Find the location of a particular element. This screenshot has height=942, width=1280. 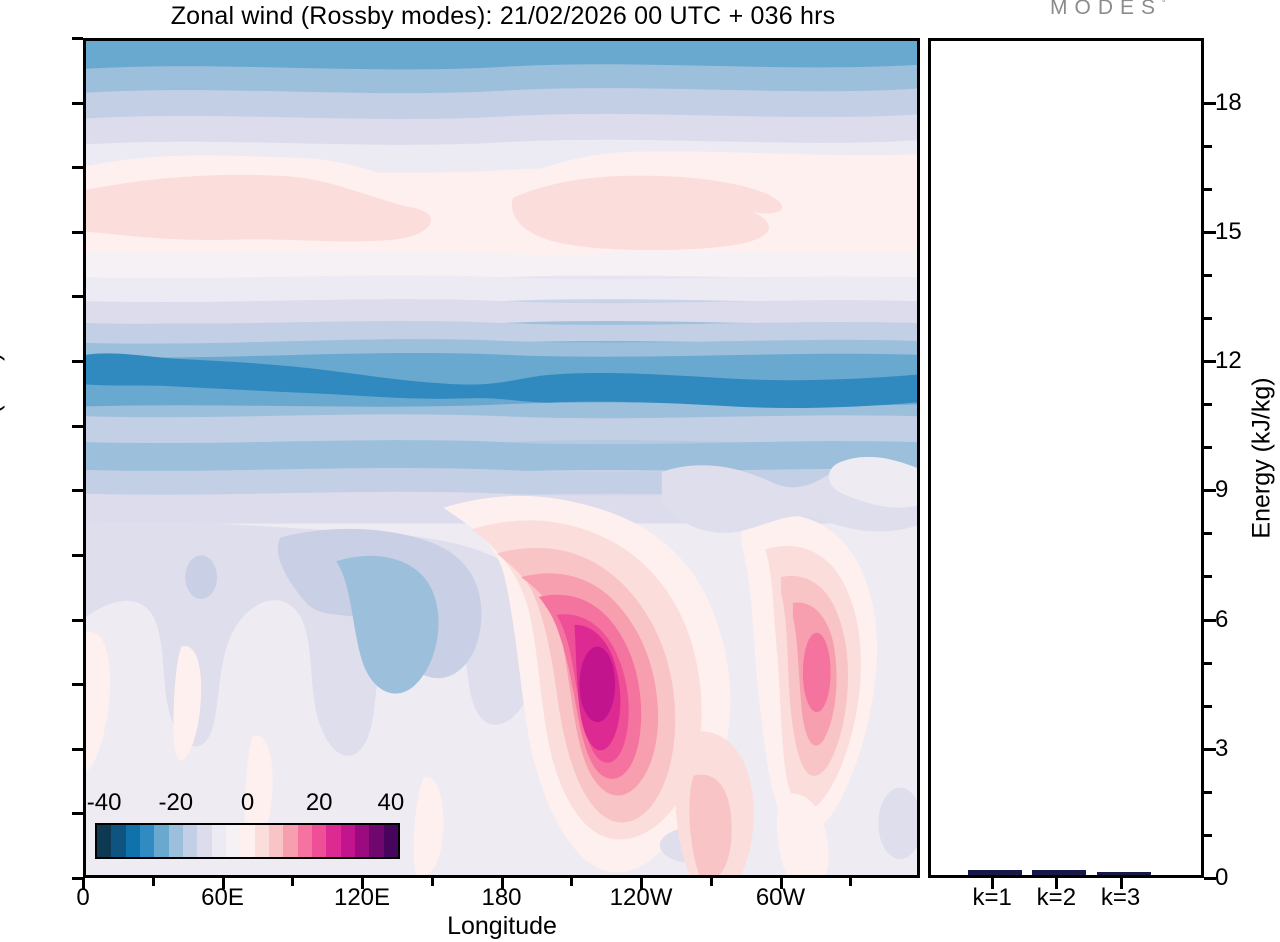

x-axis-tick-label: 0 is located at coordinates (83, 897).